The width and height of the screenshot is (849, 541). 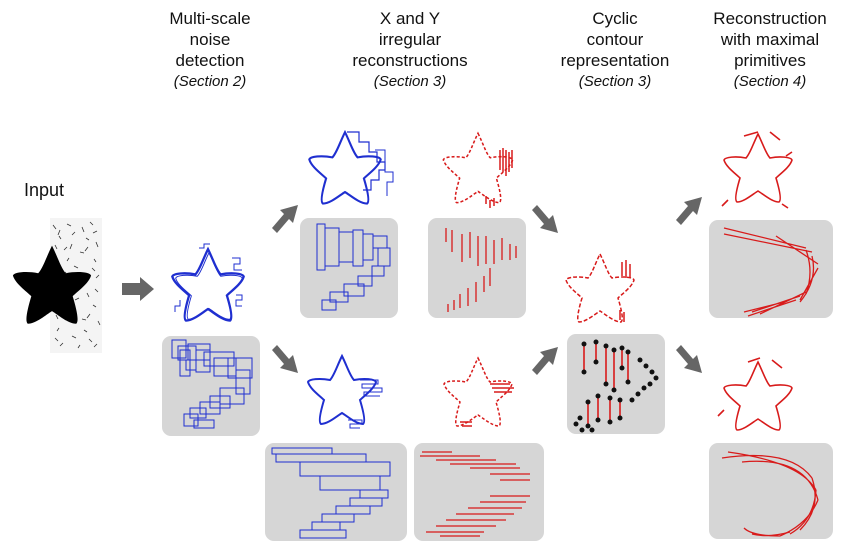 I want to click on title-line: with maximal, so click(x=770, y=39).